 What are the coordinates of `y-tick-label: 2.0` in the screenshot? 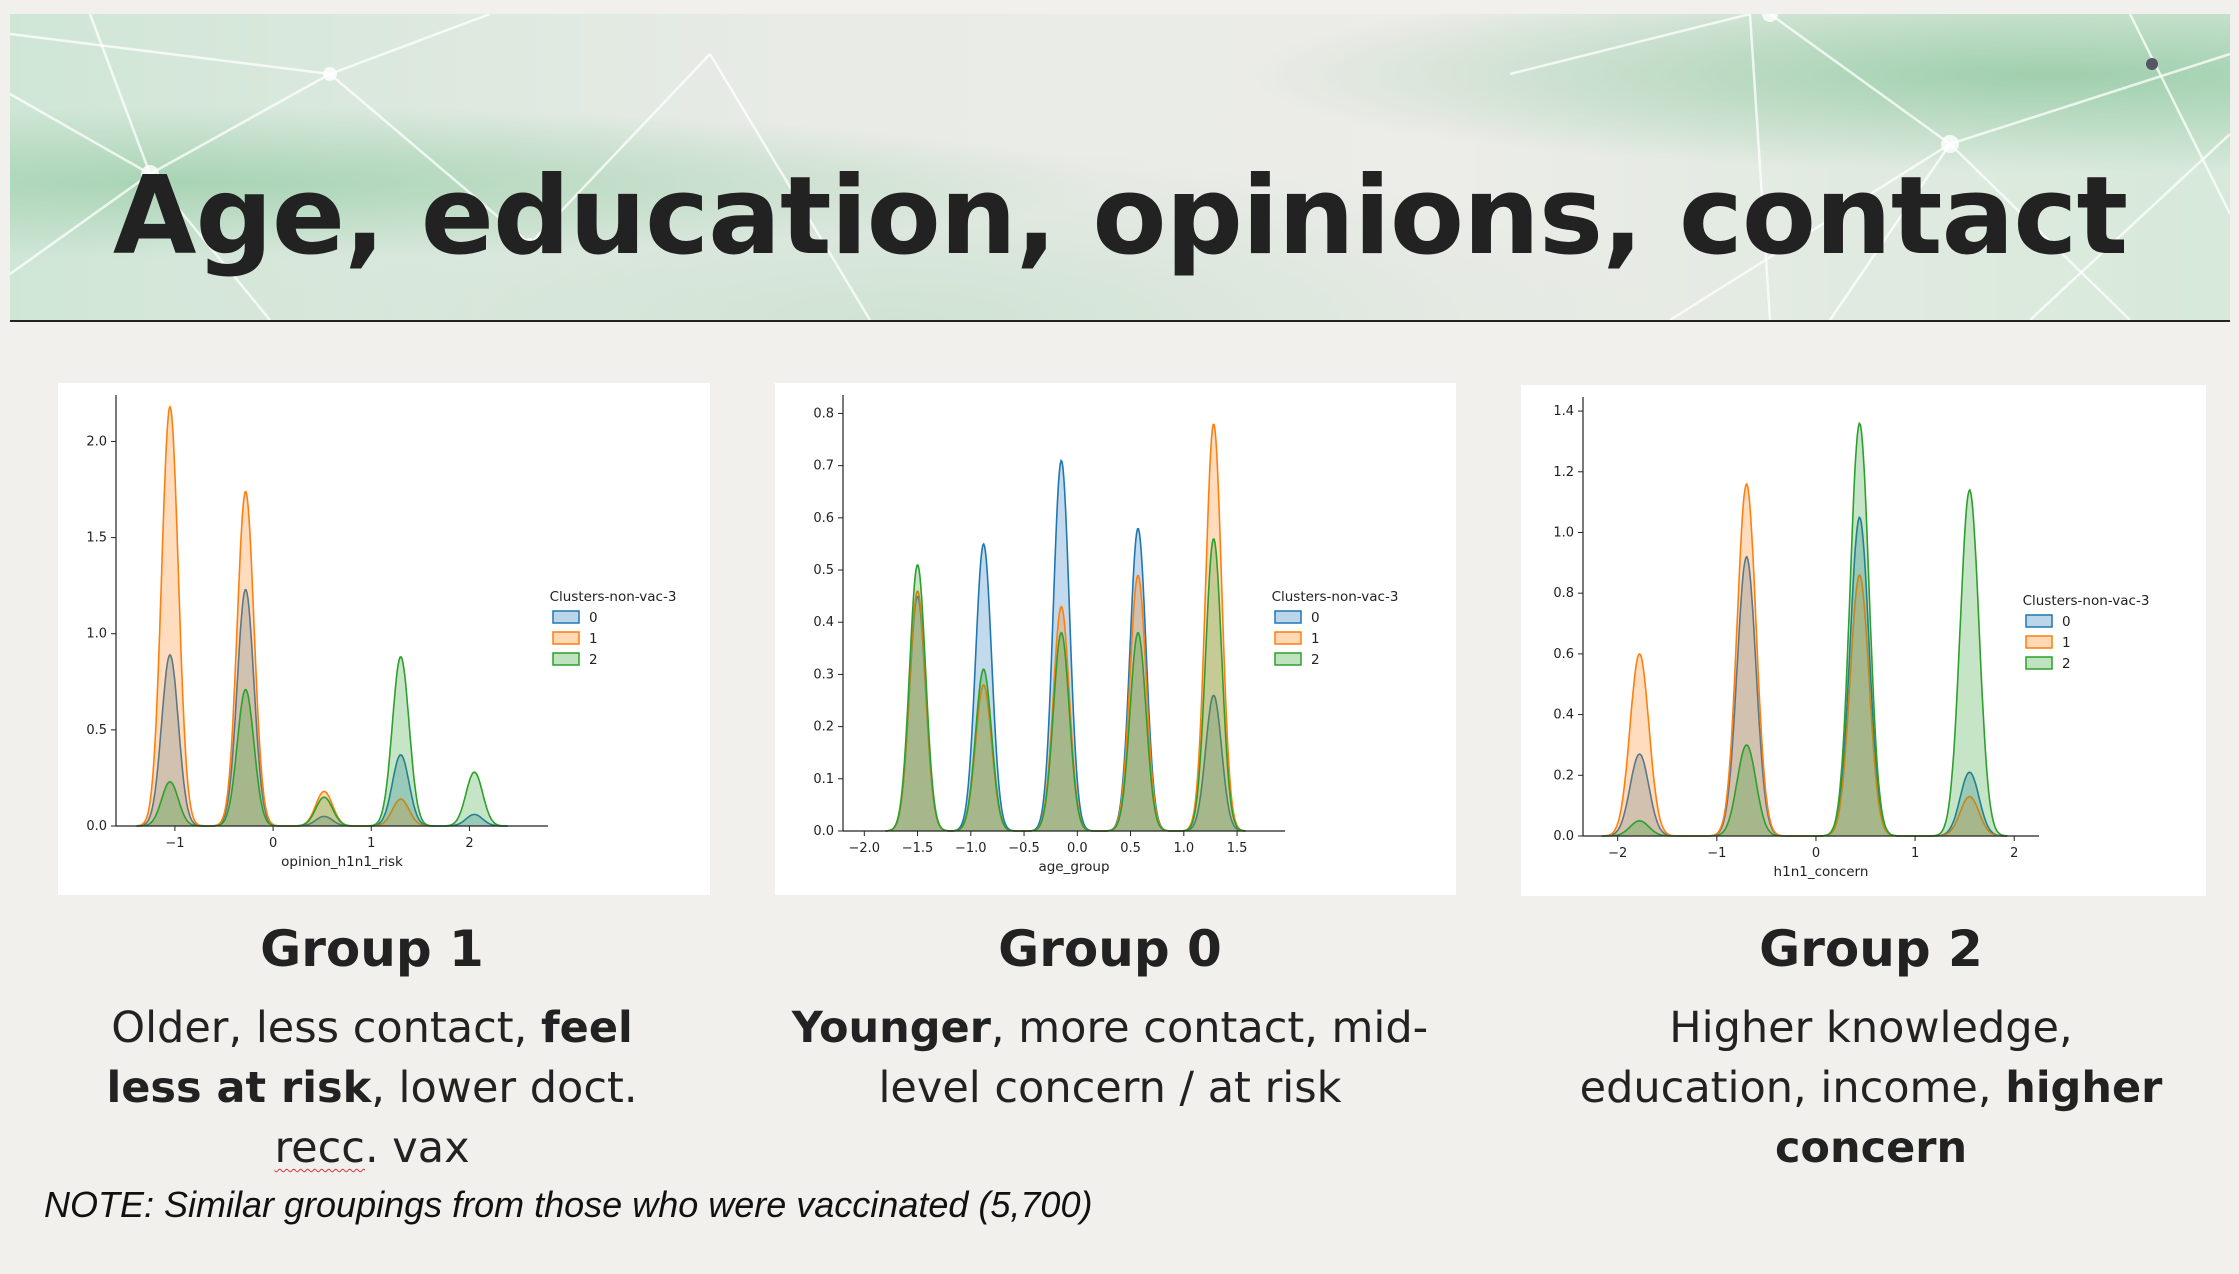 It's located at (96, 441).